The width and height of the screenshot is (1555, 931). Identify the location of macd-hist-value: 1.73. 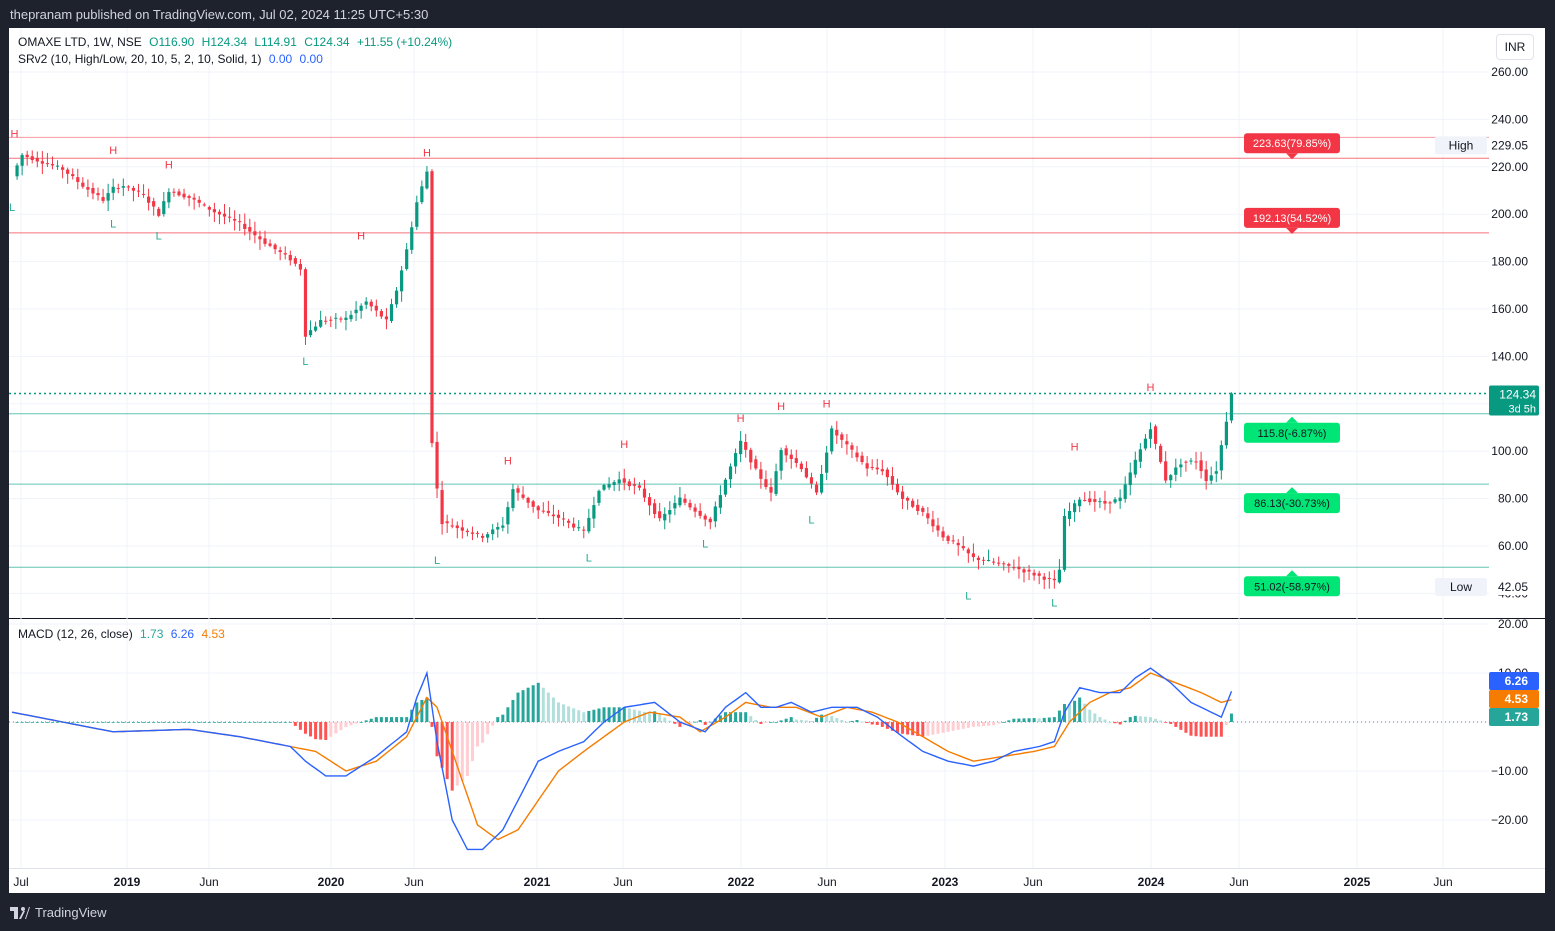
(152, 634).